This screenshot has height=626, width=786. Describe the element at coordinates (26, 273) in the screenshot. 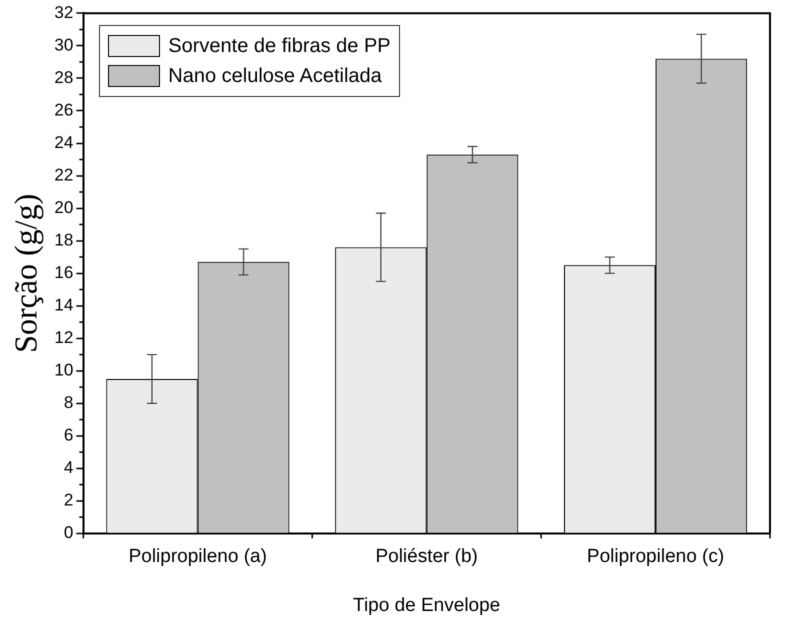

I see `y-axis-title: Sorção (g/g)` at that location.